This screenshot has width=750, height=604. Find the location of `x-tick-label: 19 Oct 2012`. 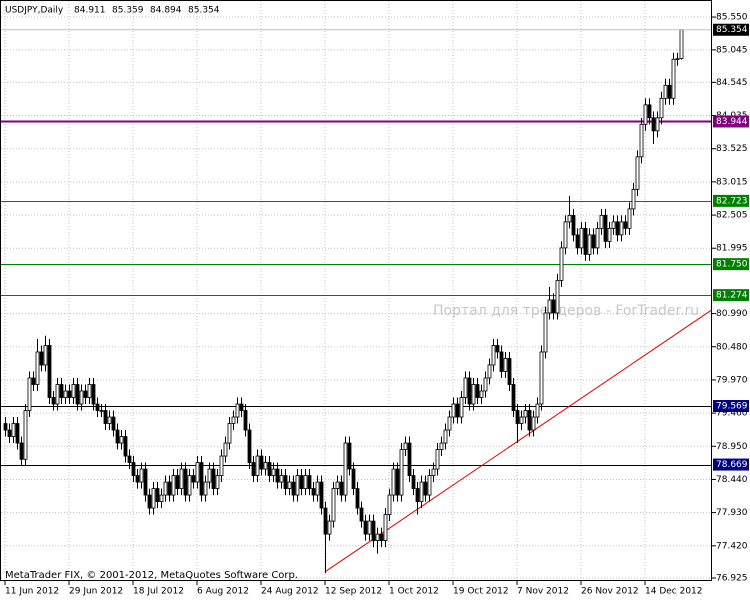

x-tick-label: 19 Oct 2012 is located at coordinates (481, 592).